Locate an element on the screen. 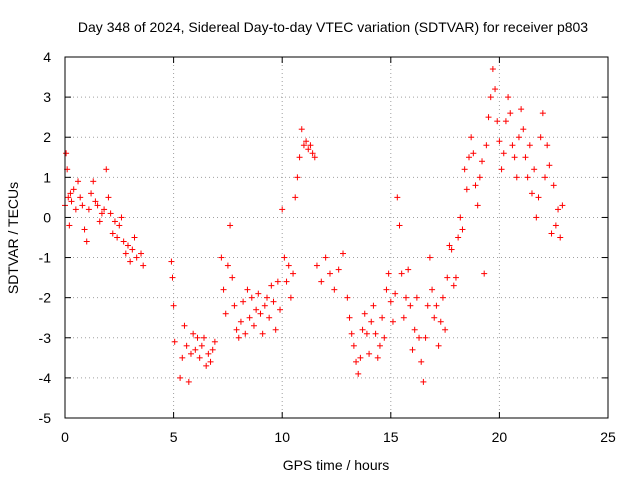 Image resolution: width=640 pixels, height=480 pixels. y-tick-label: 4 is located at coordinates (47, 57).